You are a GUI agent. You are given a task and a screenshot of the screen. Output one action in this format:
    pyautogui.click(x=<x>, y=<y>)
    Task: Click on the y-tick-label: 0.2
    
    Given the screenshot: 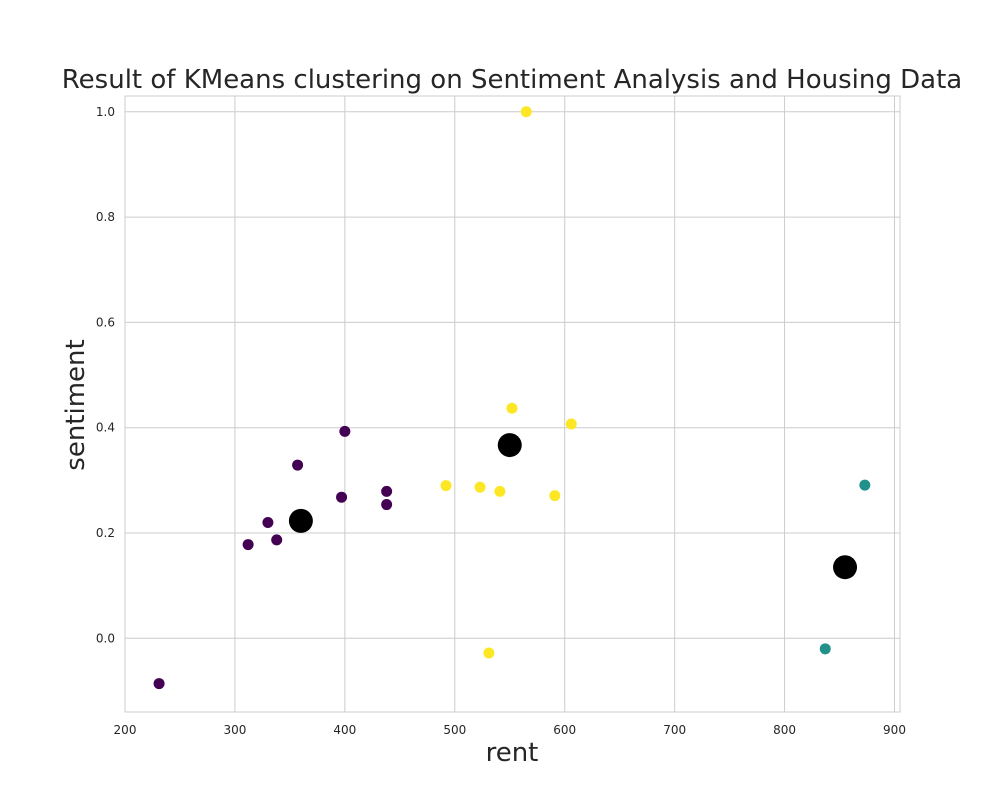 What is the action you would take?
    pyautogui.click(x=105, y=533)
    